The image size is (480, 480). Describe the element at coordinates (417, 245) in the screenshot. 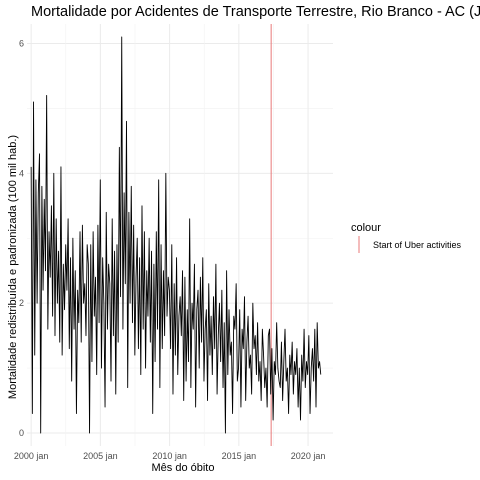

I see `legend-item-uber: Start of Uber activities` at that location.